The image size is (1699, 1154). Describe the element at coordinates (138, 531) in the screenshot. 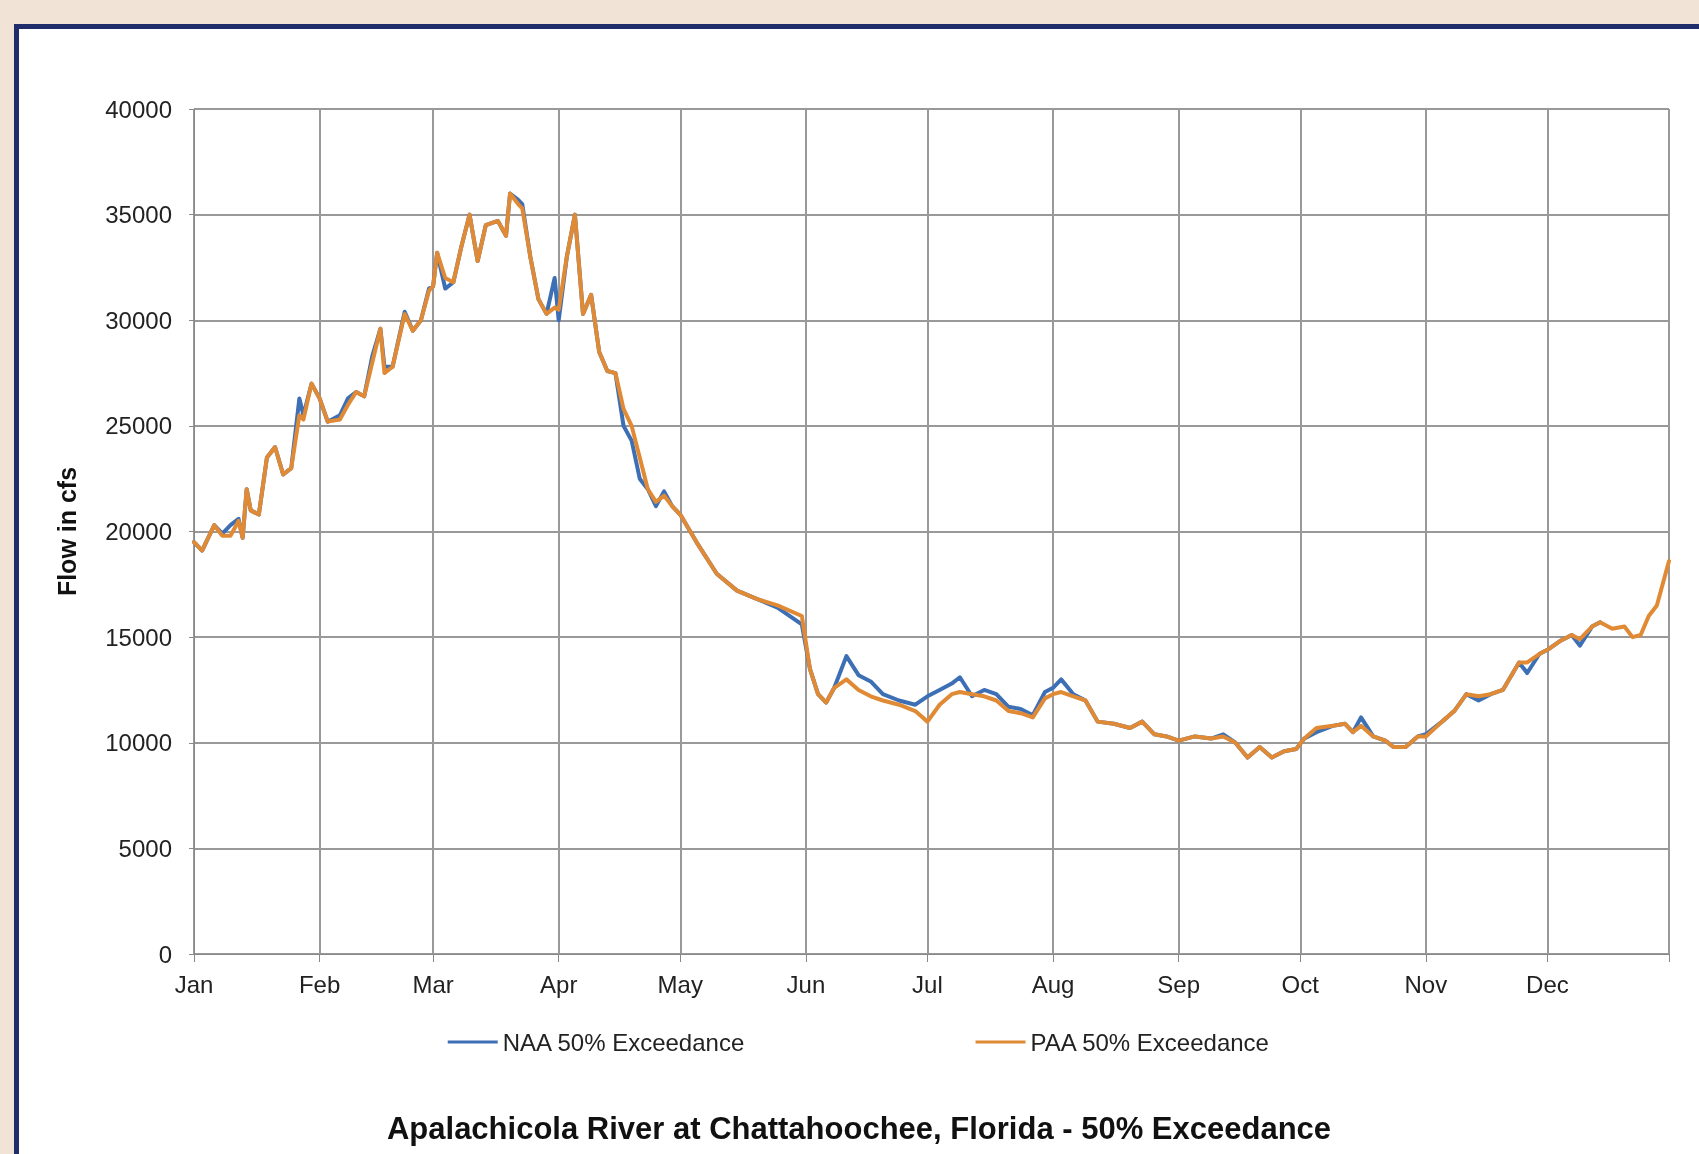

I see `y-tick-label: 20000` at that location.